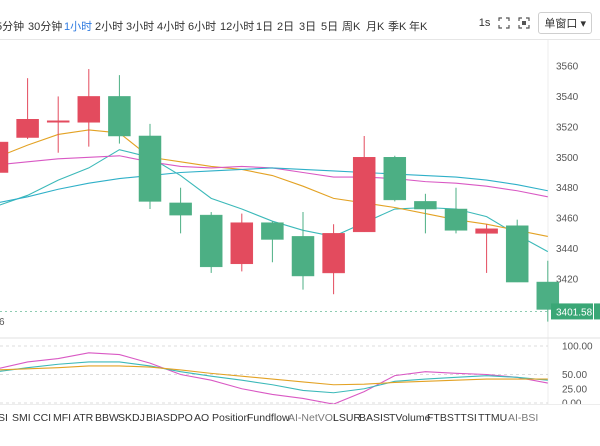 This screenshot has height=446, width=600. What do you see at coordinates (567, 158) in the screenshot?
I see `price-tick-label: 3500` at bounding box center [567, 158].